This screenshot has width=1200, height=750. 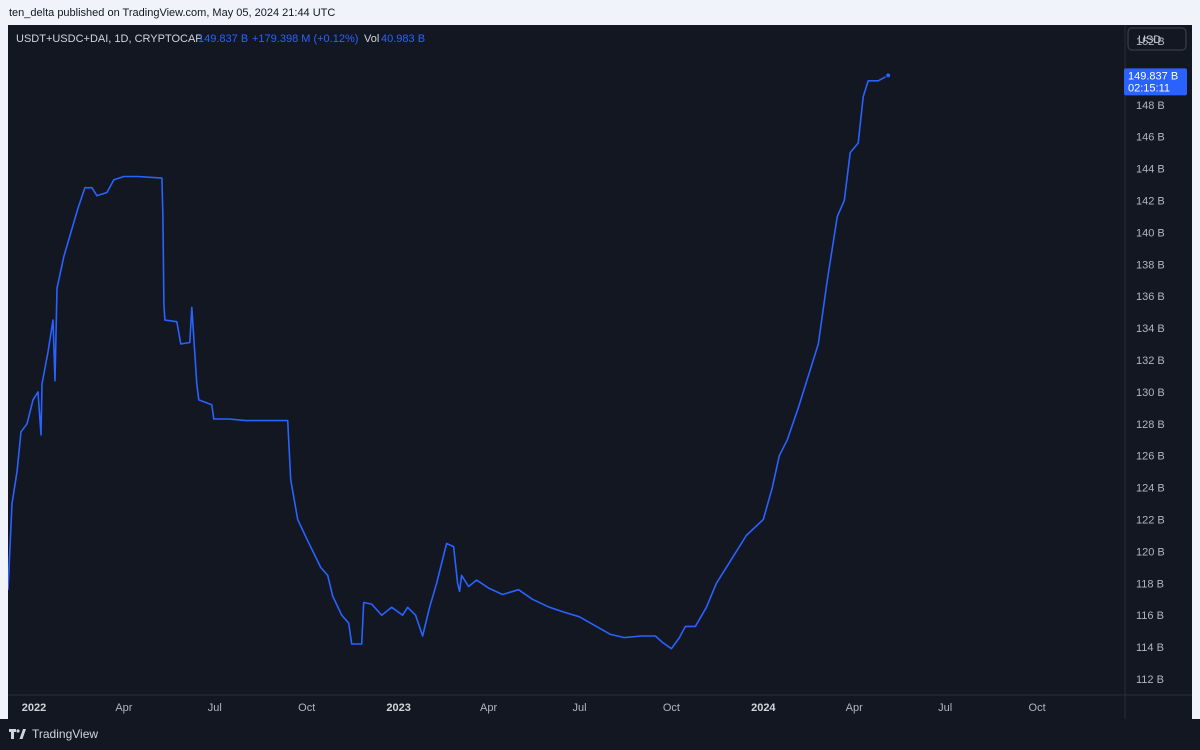 What do you see at coordinates (109, 39) in the screenshot?
I see `legend-symbol: USDT+USDC+DAI, 1D, CRYPTOCAP` at bounding box center [109, 39].